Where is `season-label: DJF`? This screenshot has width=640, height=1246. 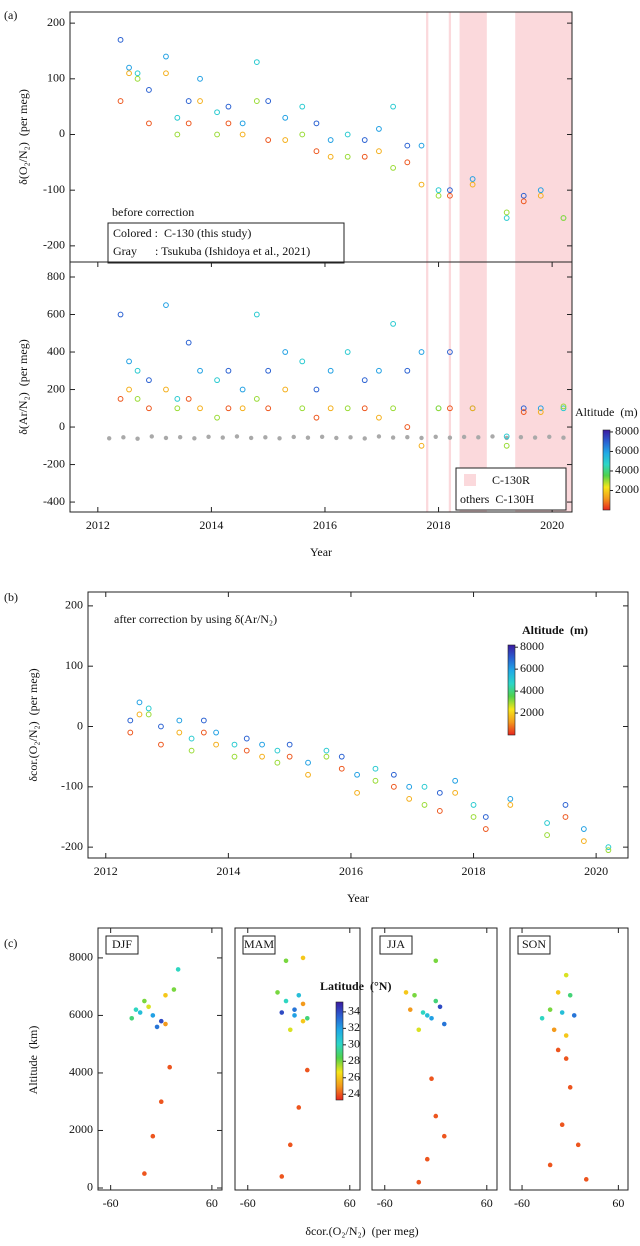 season-label: DJF is located at coordinates (122, 944).